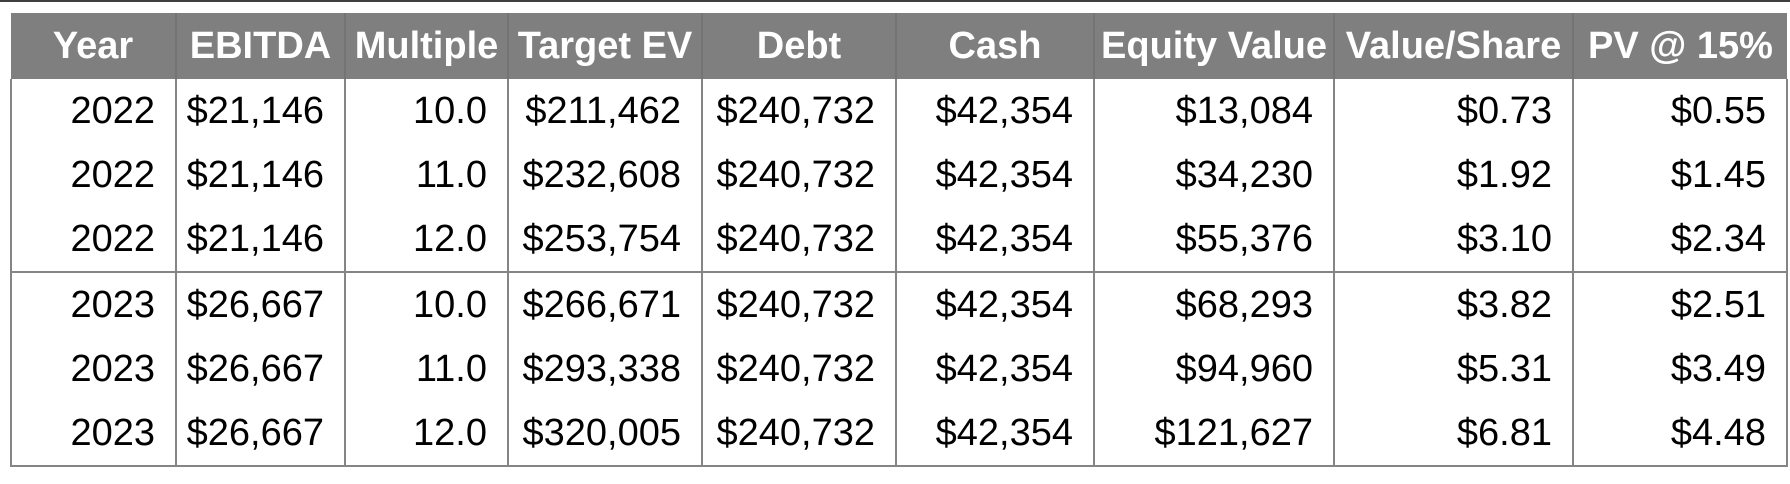 This screenshot has height=484, width=1790. What do you see at coordinates (798, 46) in the screenshot?
I see `column-header-debt: Debt` at bounding box center [798, 46].